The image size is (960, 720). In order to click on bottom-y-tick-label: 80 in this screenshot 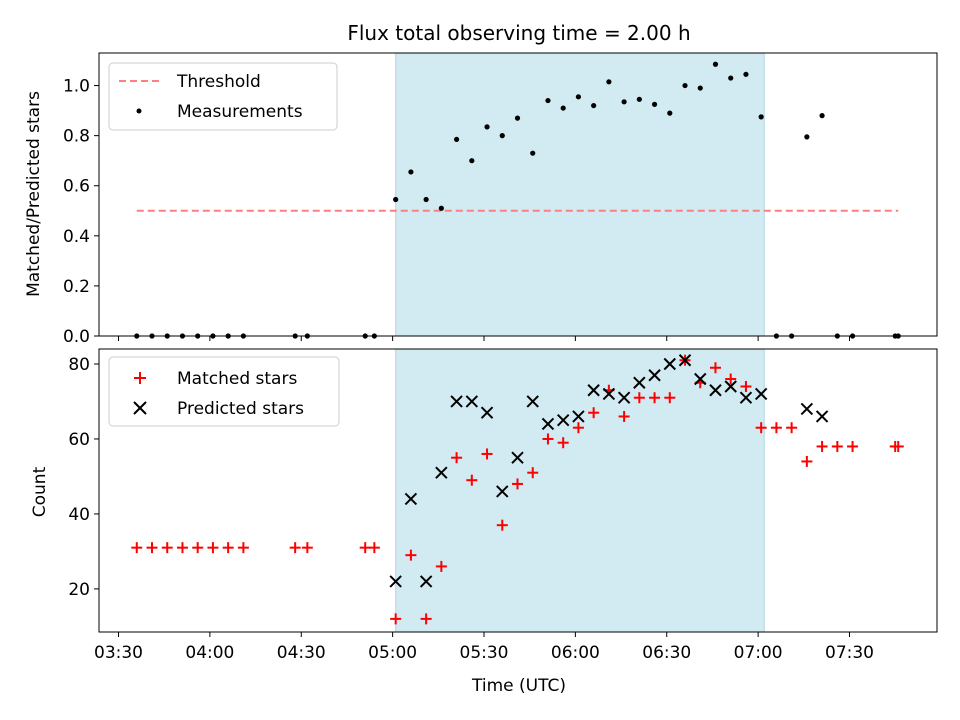, I will do `click(79, 365)`.